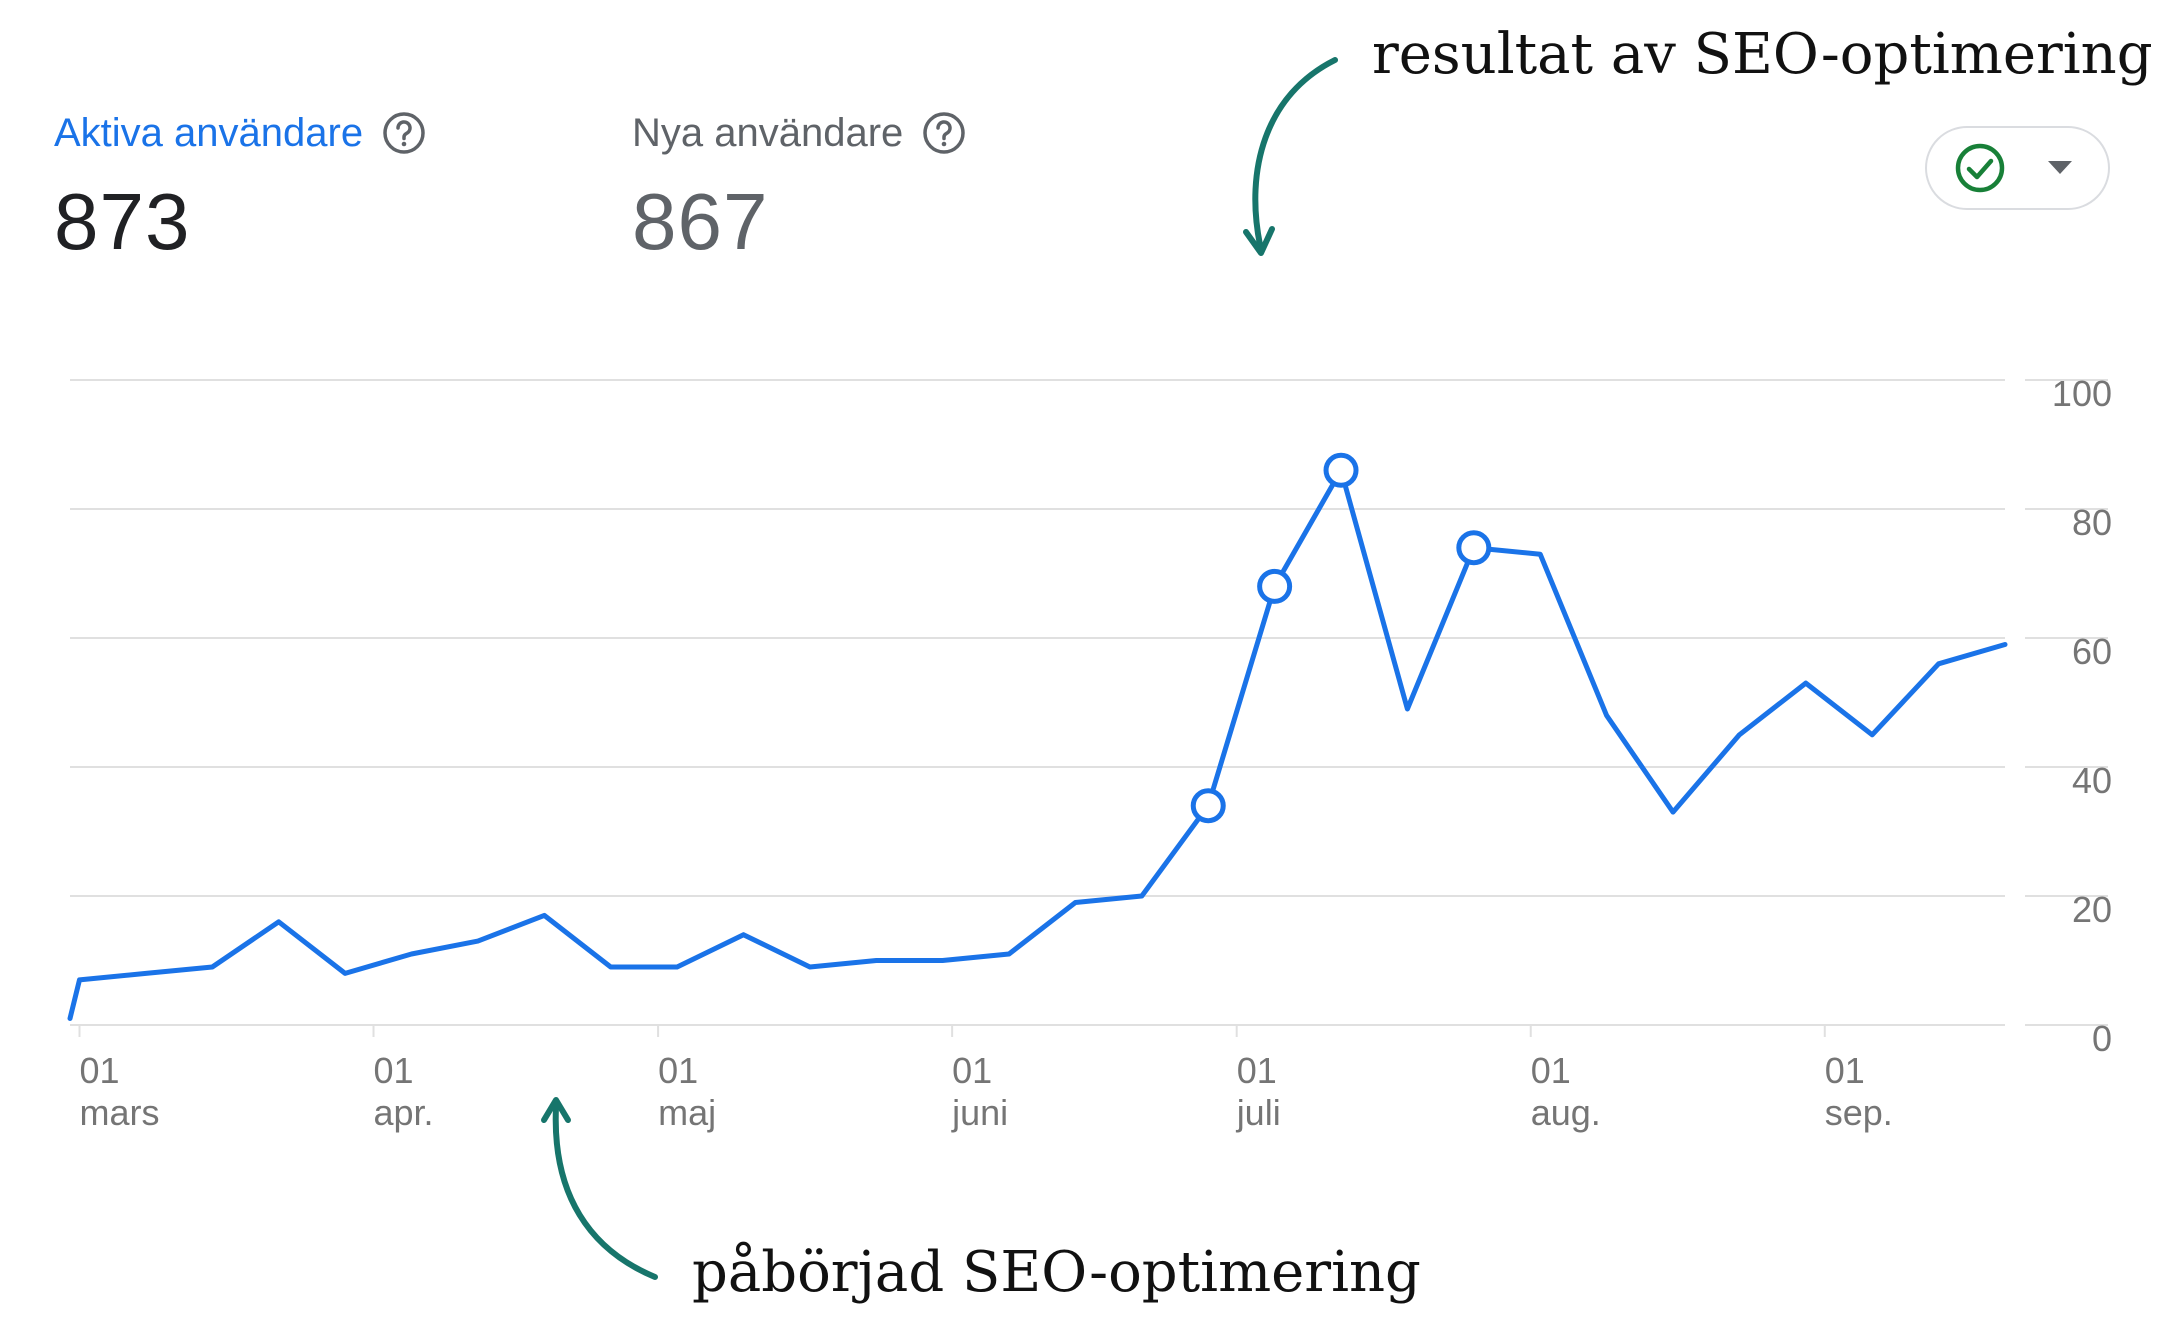 The width and height of the screenshot is (2163, 1327). Describe the element at coordinates (209, 132) in the screenshot. I see `metric-label-active-users: Aktiva användare` at that location.